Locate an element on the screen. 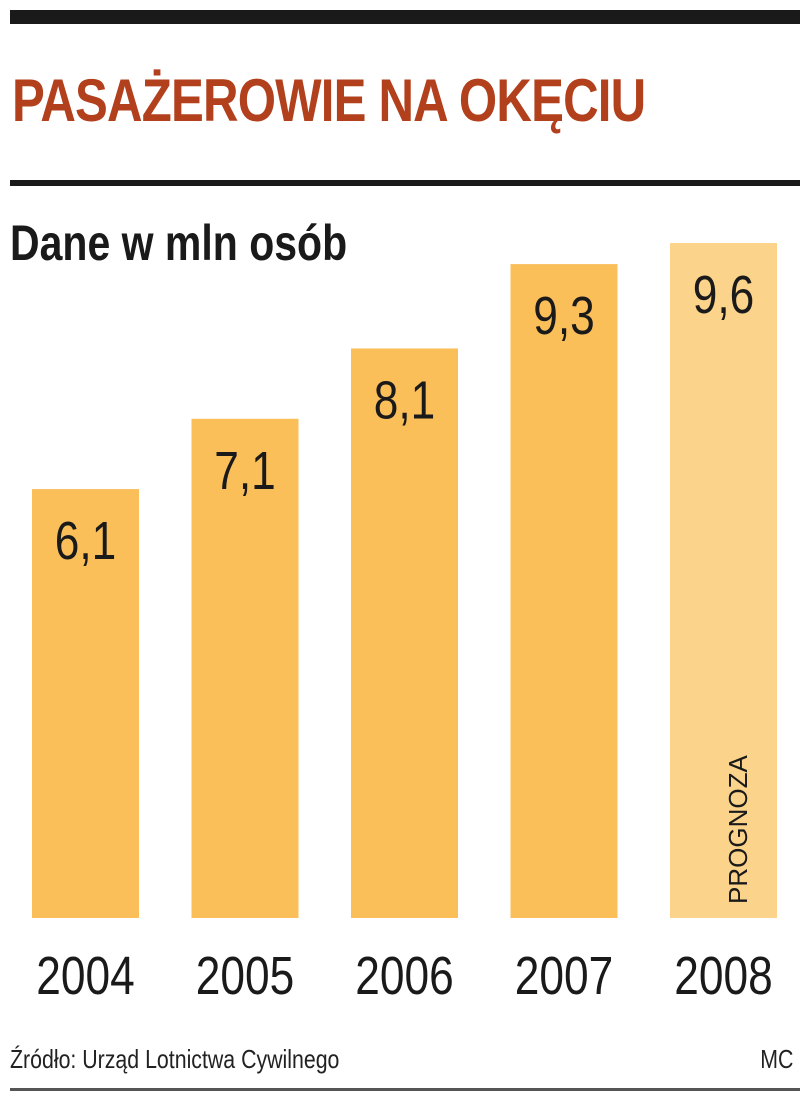  bar-2006 is located at coordinates (404, 633).